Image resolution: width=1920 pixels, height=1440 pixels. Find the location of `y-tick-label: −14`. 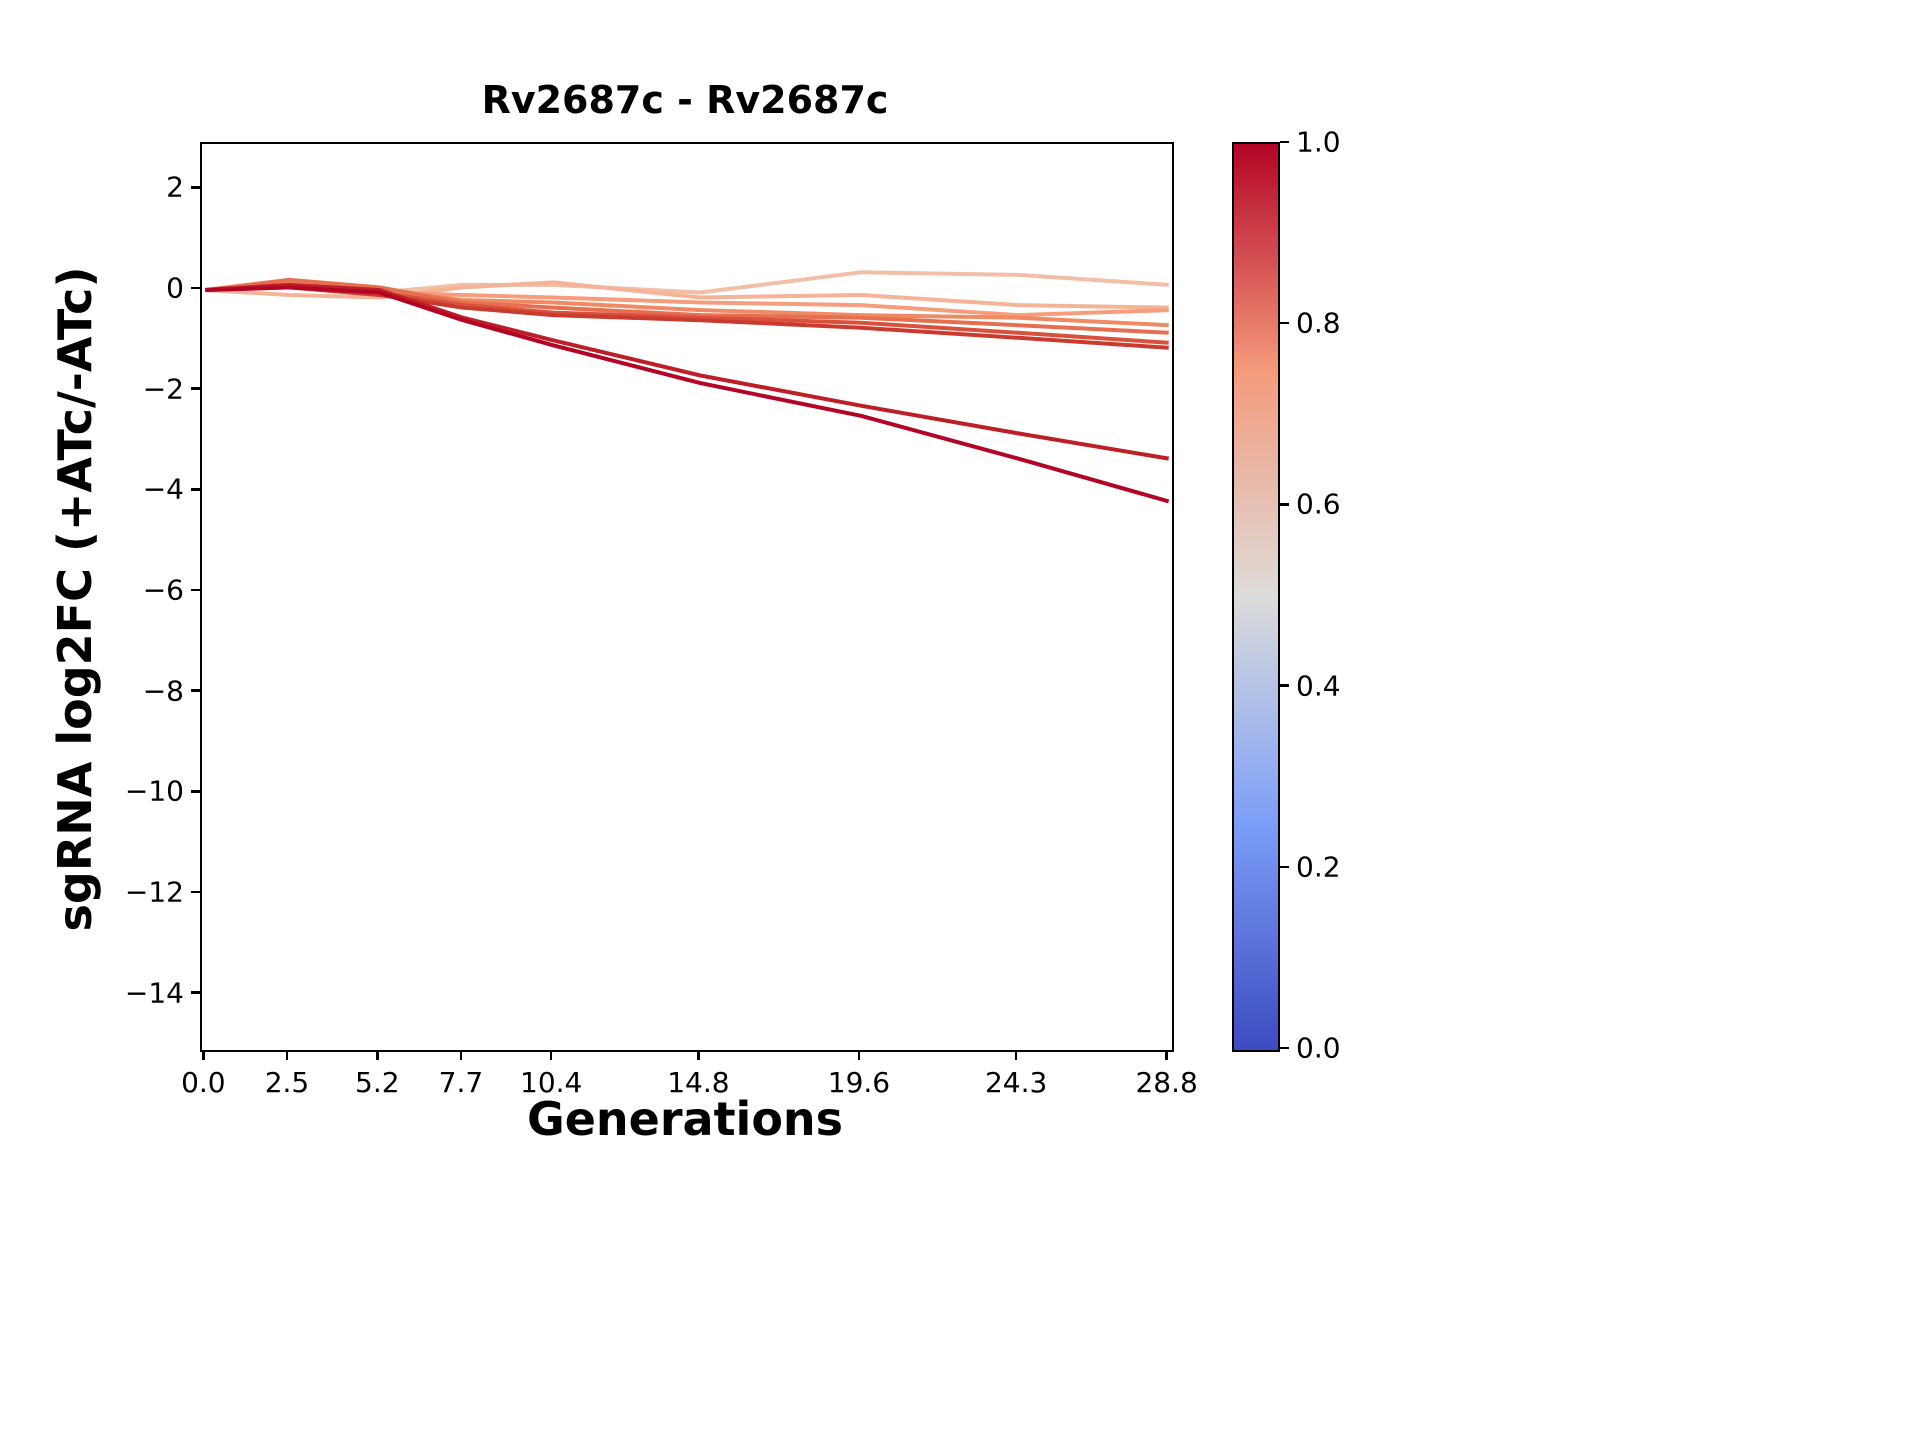

y-tick-label: −14 is located at coordinates (154, 993).